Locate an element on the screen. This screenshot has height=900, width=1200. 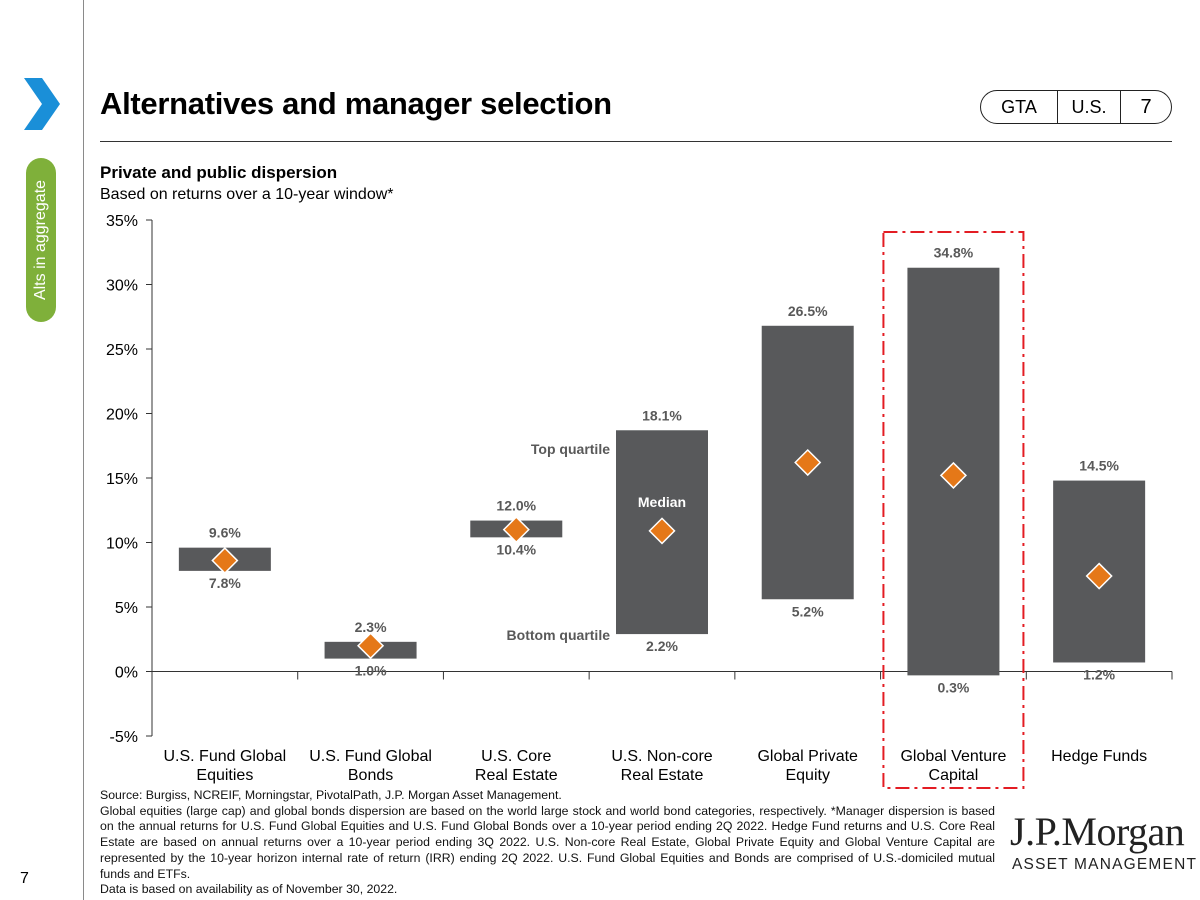
header-rule is located at coordinates (636, 141).